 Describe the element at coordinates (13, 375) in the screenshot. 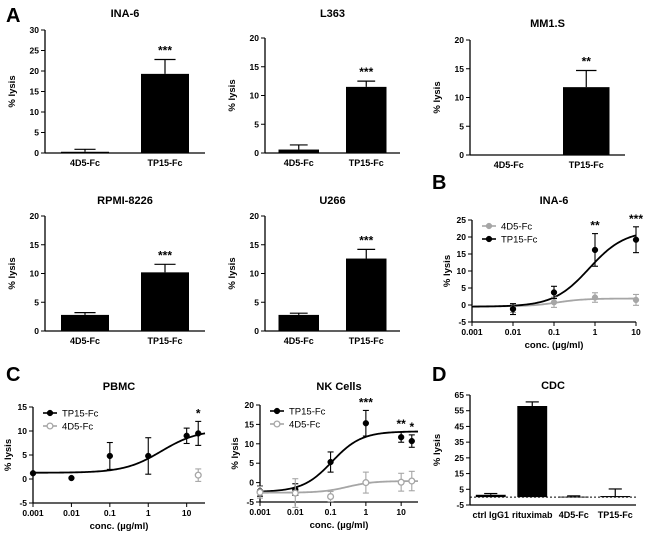

I see `panel-letter-c: C` at that location.